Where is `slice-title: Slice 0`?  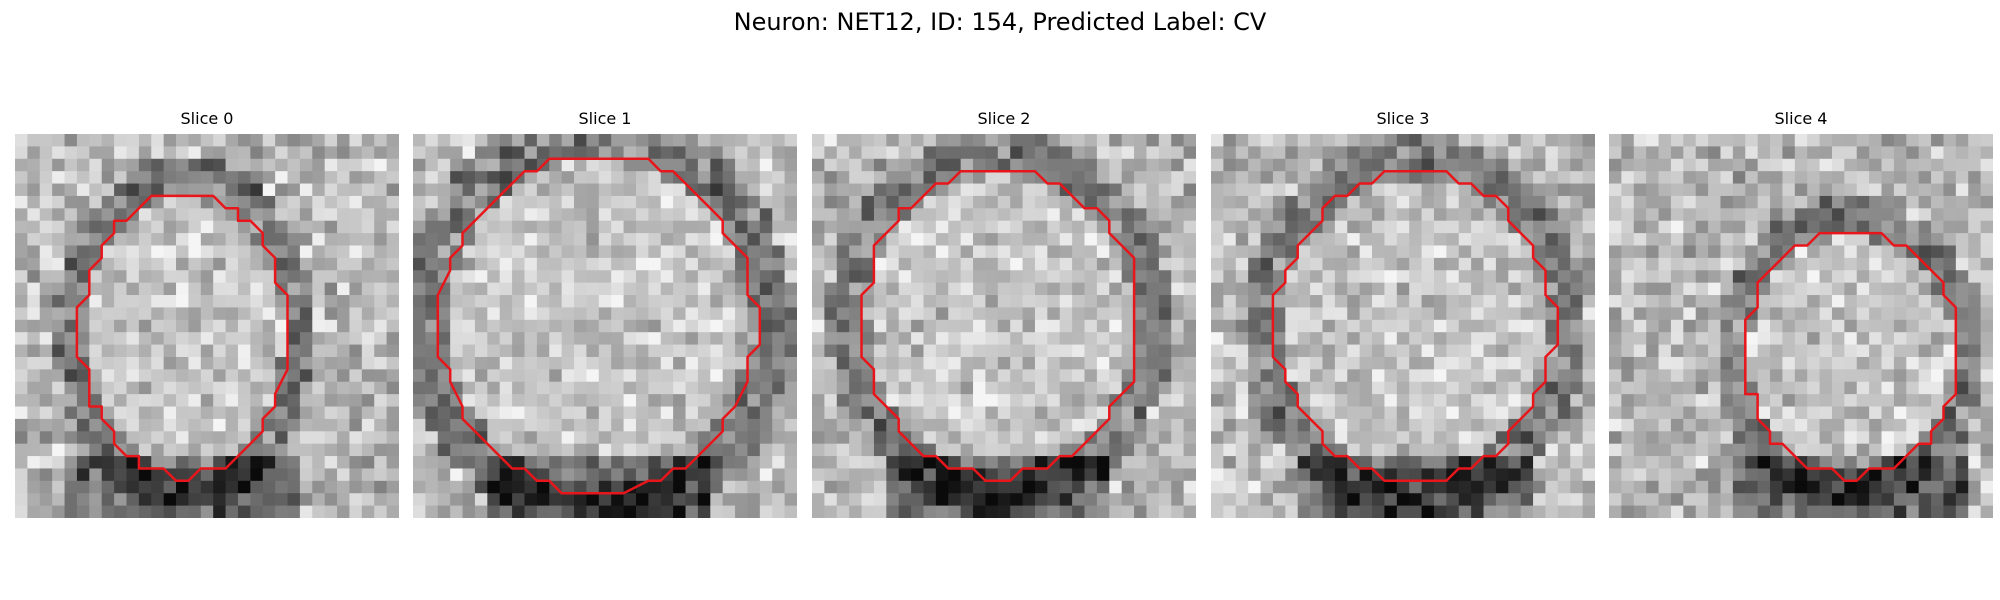 slice-title: Slice 0 is located at coordinates (207, 118).